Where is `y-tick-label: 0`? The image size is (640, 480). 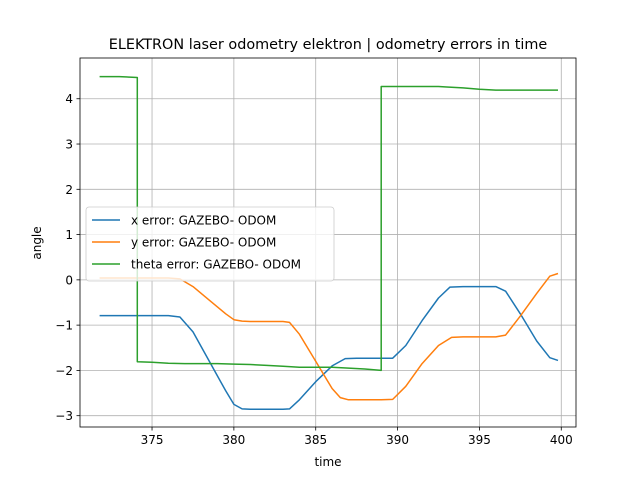 y-tick-label: 0 is located at coordinates (69, 280).